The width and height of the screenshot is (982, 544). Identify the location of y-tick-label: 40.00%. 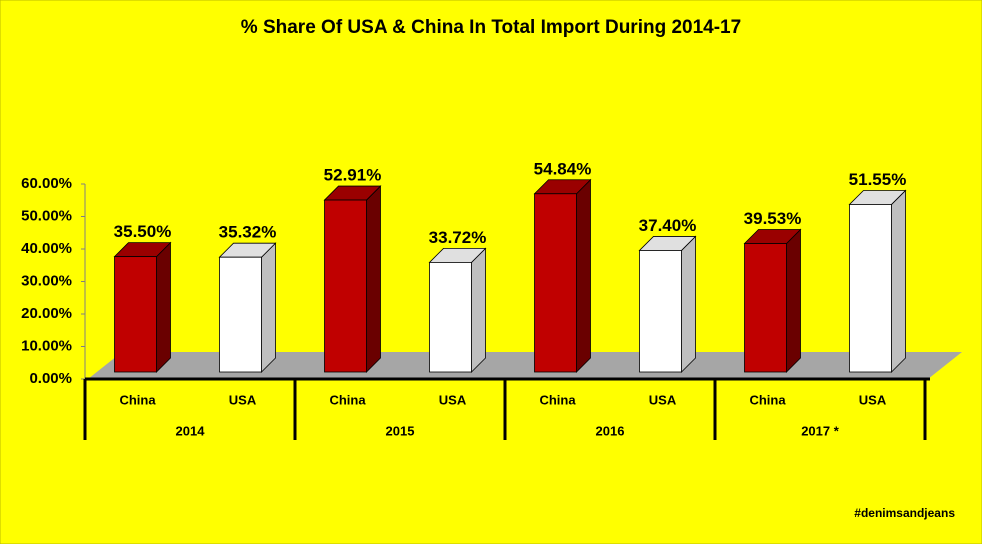
(46, 248).